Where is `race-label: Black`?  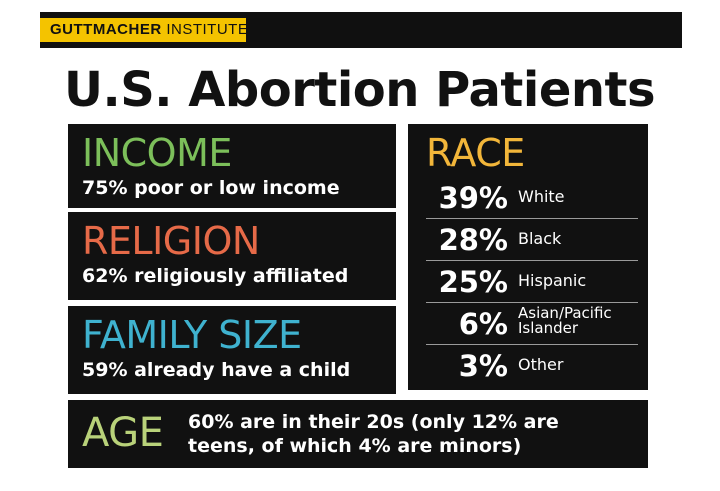 race-label: Black is located at coordinates (540, 238).